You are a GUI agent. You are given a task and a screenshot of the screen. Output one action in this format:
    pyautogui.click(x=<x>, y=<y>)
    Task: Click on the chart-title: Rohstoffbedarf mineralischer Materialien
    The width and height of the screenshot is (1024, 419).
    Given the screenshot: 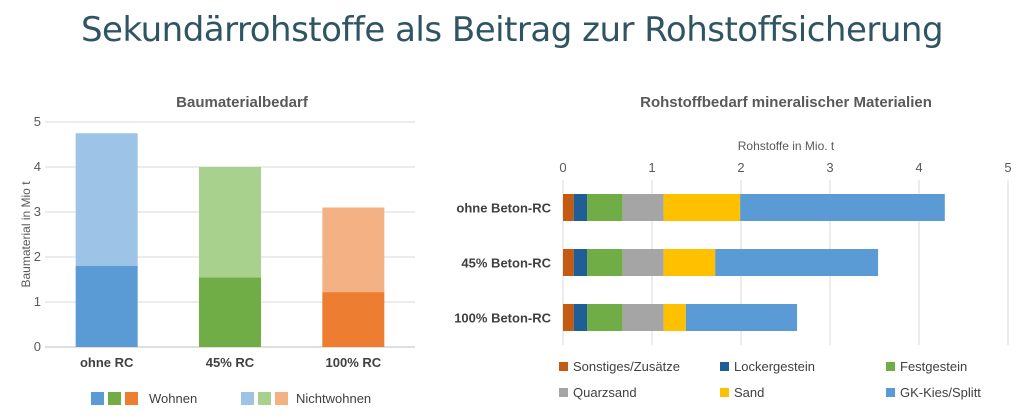 What is the action you would take?
    pyautogui.click(x=786, y=102)
    